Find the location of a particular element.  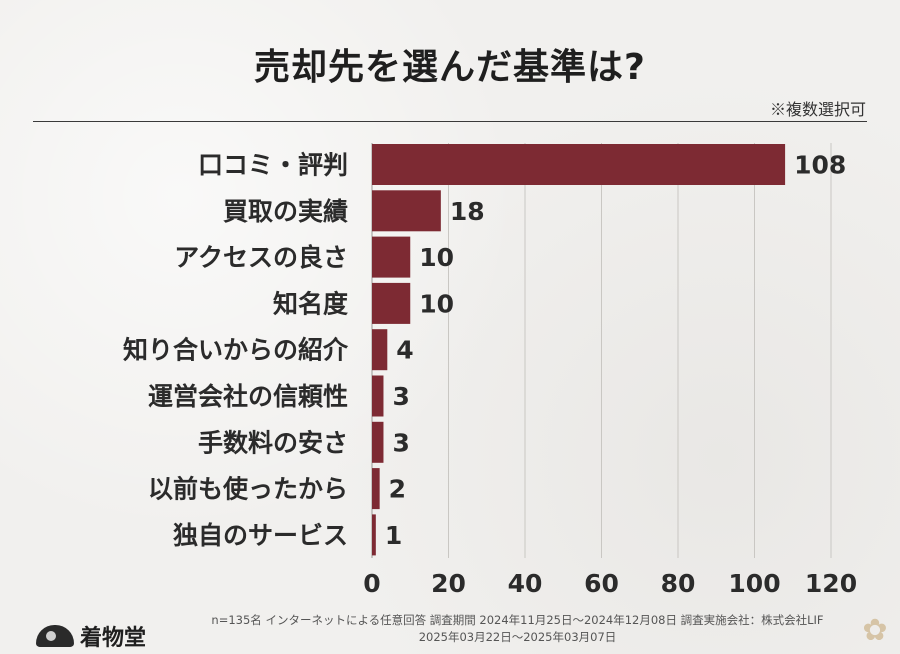

x-tick-label: 100 is located at coordinates (754, 583).